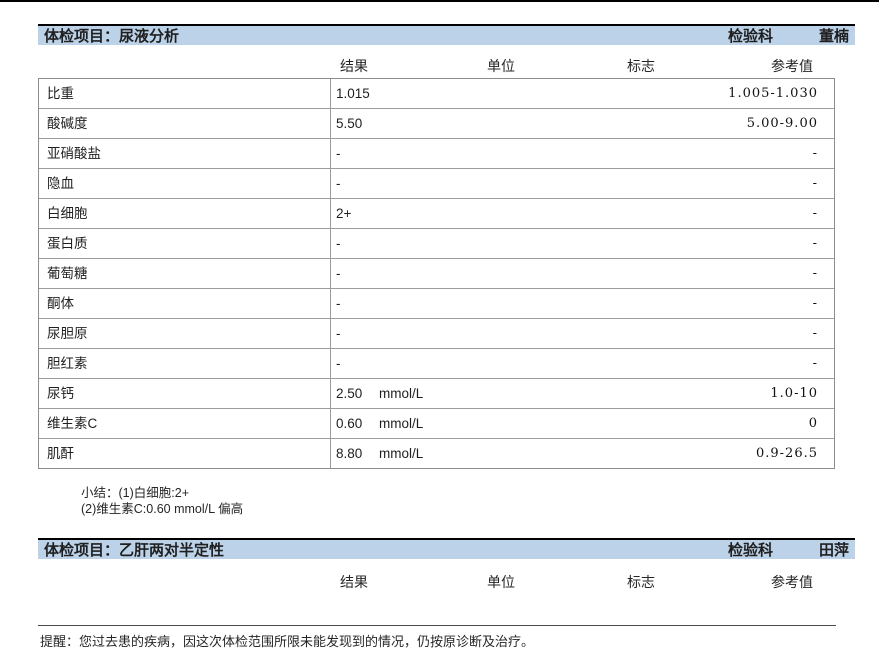 The image size is (879, 663). I want to click on item-name: 维生素C, so click(72, 423).